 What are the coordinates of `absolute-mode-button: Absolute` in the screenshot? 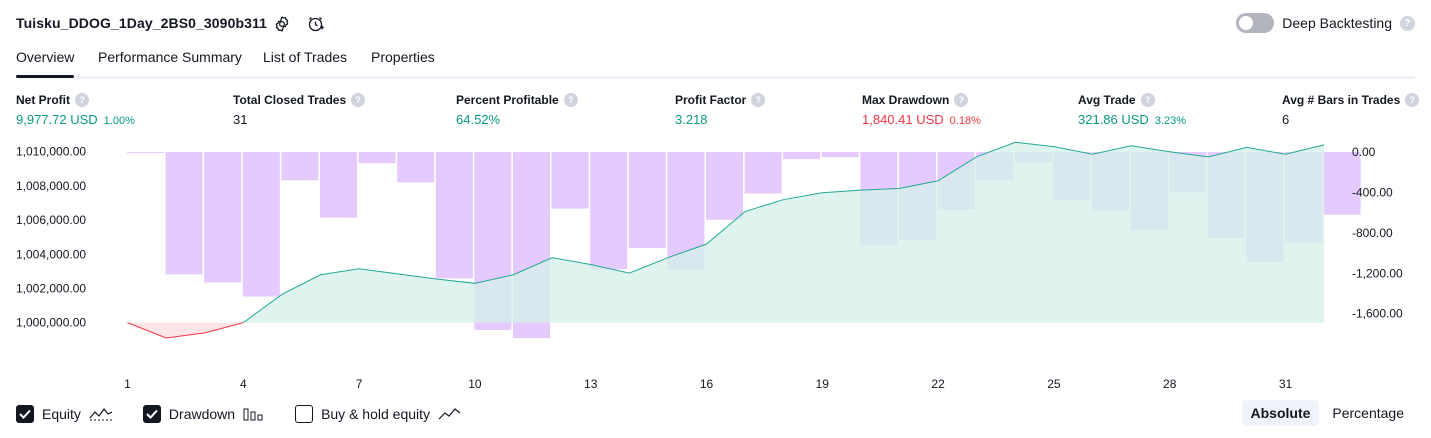 It's located at (1280, 413).